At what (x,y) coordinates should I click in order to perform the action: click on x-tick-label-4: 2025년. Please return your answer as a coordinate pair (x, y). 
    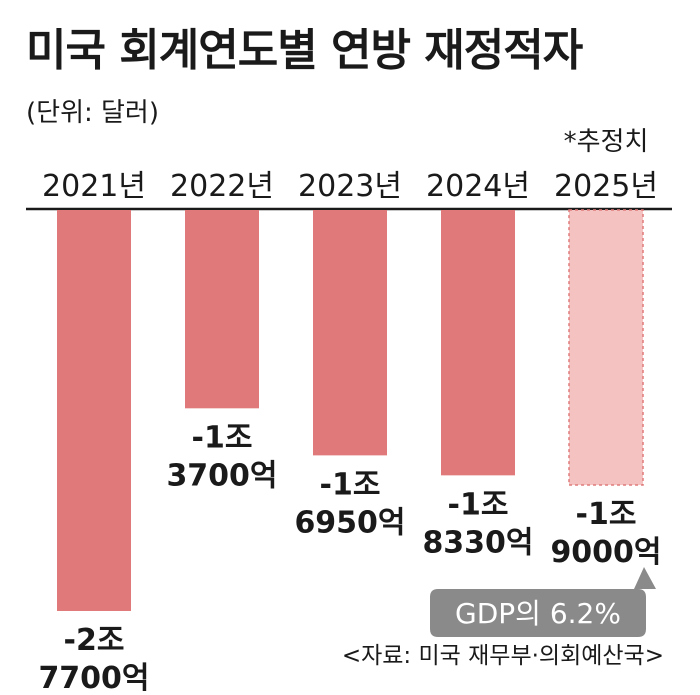
    Looking at the image, I should click on (606, 186).